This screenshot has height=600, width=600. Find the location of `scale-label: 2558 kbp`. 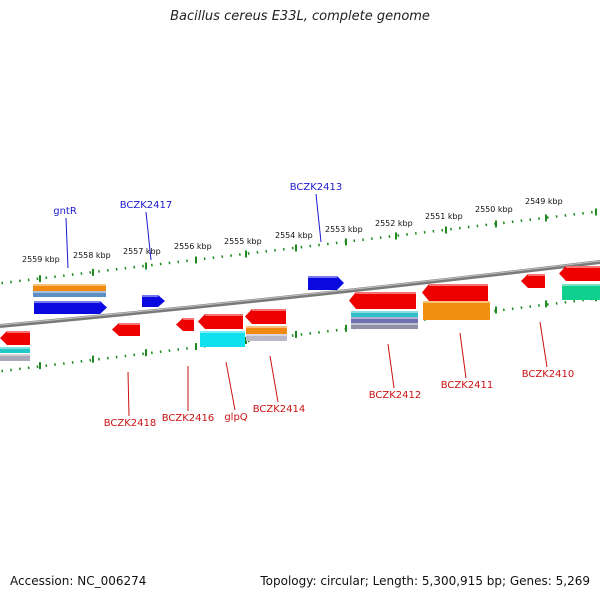

scale-label: 2558 kbp is located at coordinates (92, 255).